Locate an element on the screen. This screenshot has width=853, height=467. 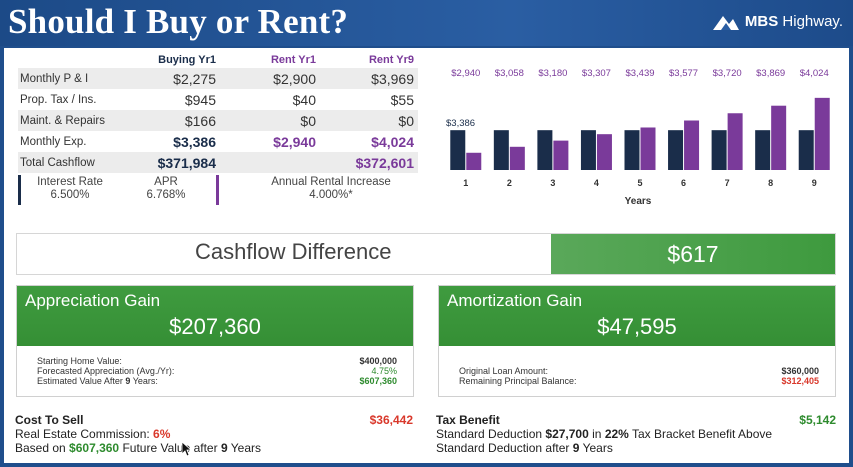
row-label: Monthly P & I is located at coordinates (54, 78).